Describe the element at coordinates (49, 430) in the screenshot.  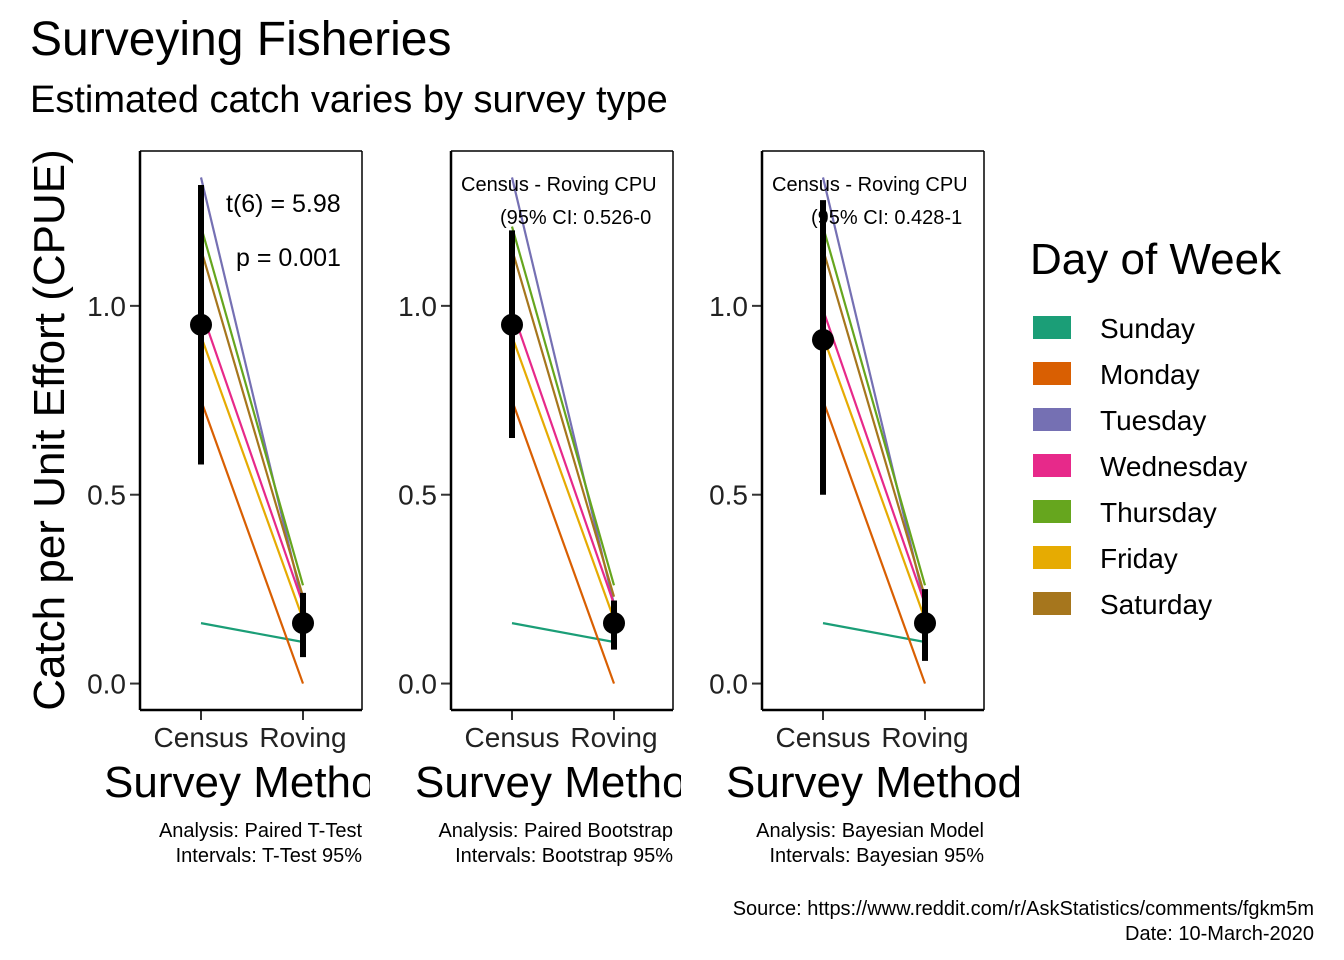
I see `y-axis-title: Catch per Unit Effort (CPUE)` at that location.